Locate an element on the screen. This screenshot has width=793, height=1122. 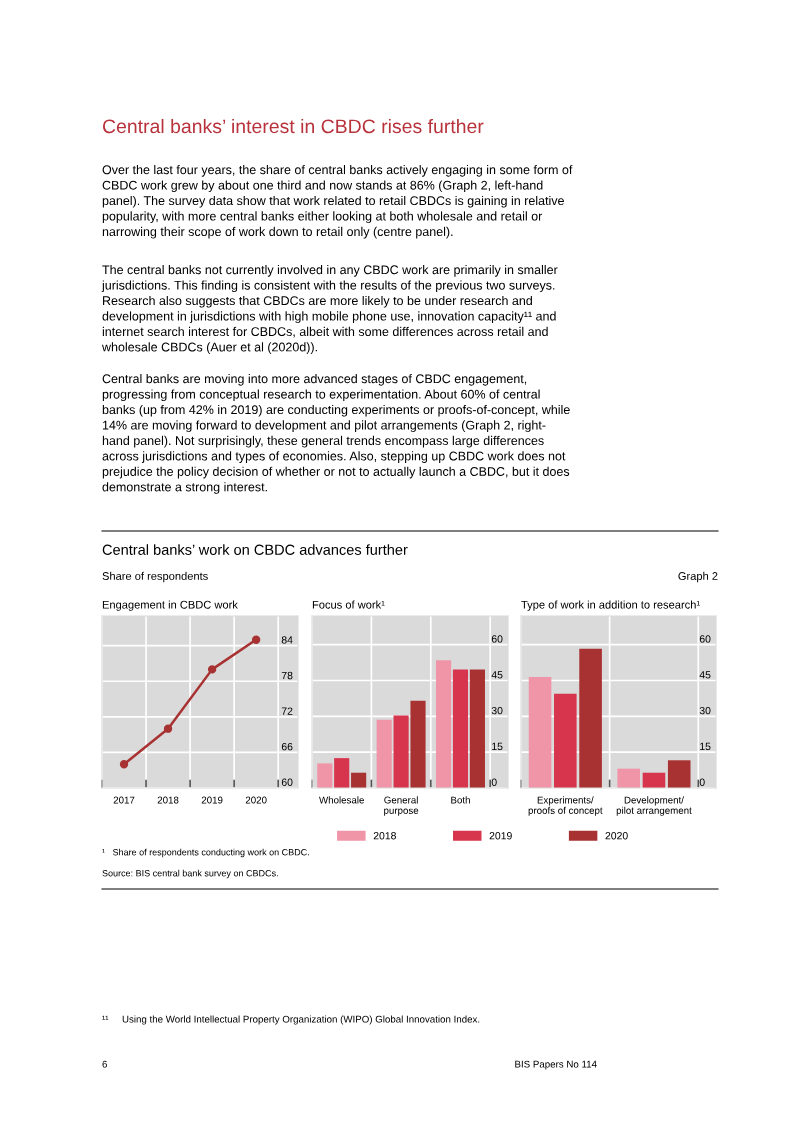
text: The central banks not currently involved in any CBDC work are primarily in smaller jurisdictions. This finding is consistent with the results of the previous two surveys. Research also suggests that CBDCs are more likely to be under research and development in jurisdictions with high mobile phone use, innovation capacity¹¹ and internet search interest for CBDCs, albeit with some differences across retail and wholesale CBDCs (Auer et al (2020d)). is located at coordinates (329, 309).